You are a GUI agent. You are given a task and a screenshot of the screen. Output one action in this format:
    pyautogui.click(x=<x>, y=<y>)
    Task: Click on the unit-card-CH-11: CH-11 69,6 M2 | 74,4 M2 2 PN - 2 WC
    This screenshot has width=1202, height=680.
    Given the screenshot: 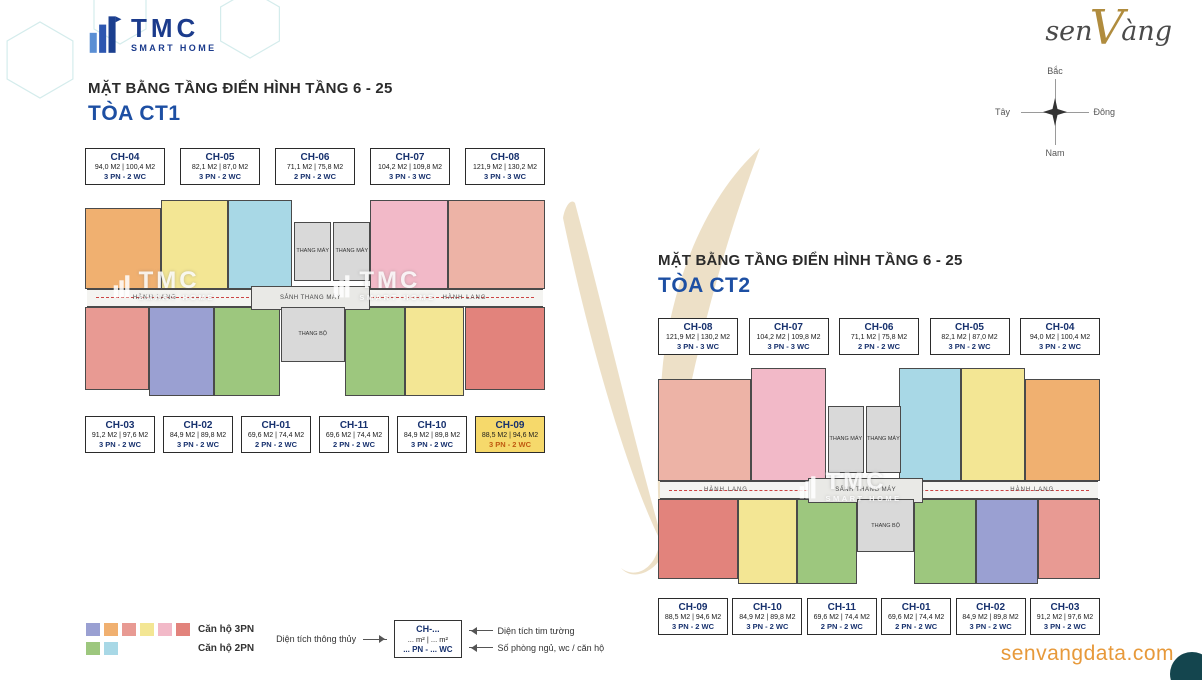 What is the action you would take?
    pyautogui.click(x=841, y=616)
    